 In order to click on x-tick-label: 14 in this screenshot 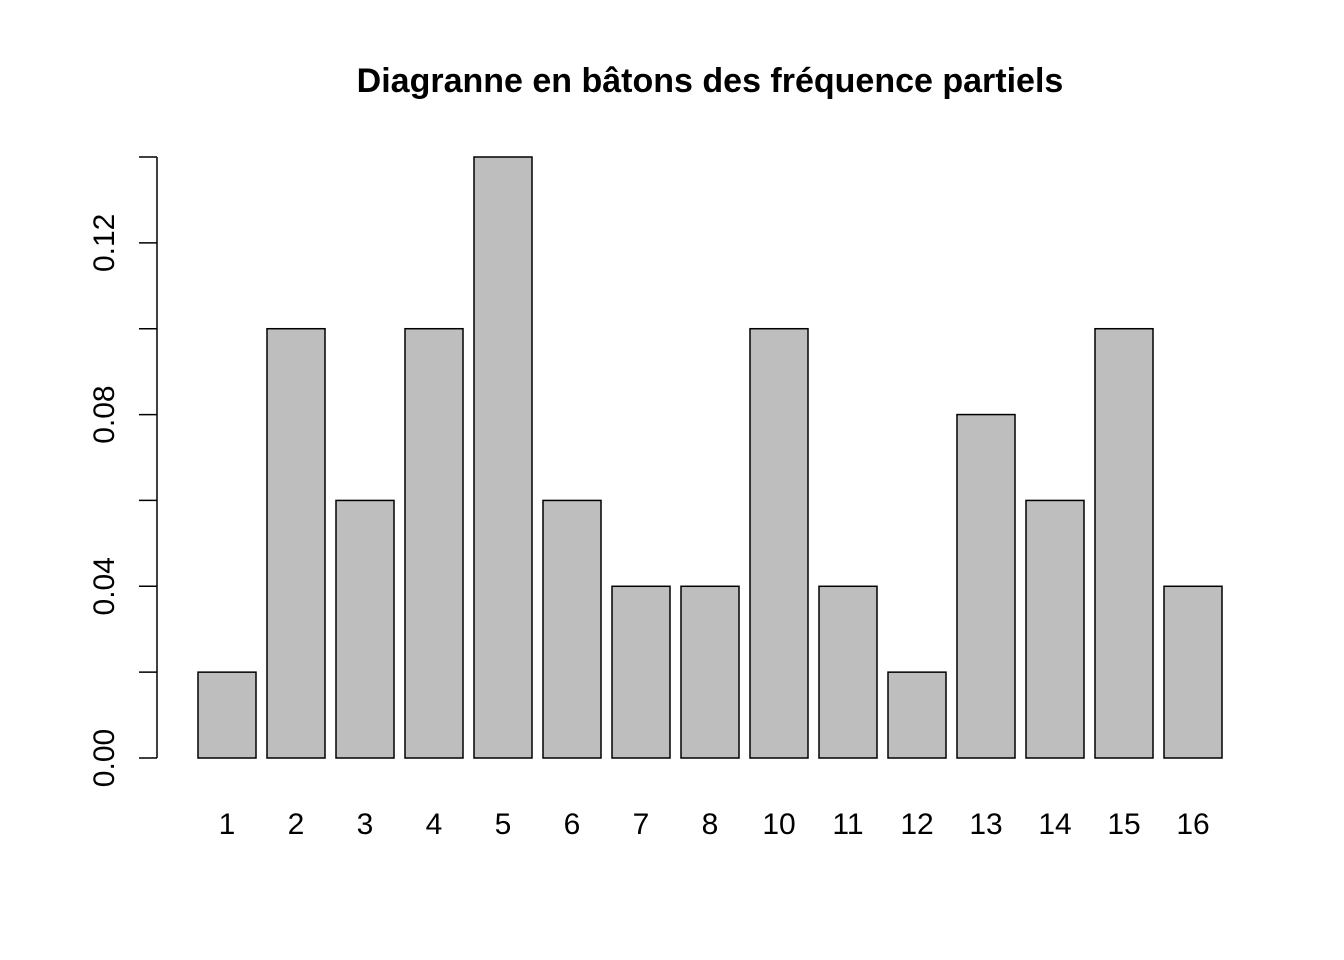, I will do `click(1054, 824)`.